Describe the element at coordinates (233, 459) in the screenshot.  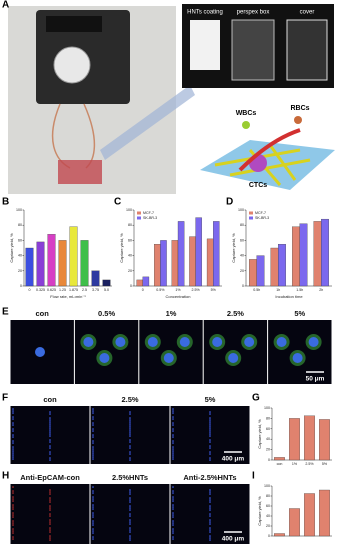
I see `scale-bar-label: 400 μm` at that location.